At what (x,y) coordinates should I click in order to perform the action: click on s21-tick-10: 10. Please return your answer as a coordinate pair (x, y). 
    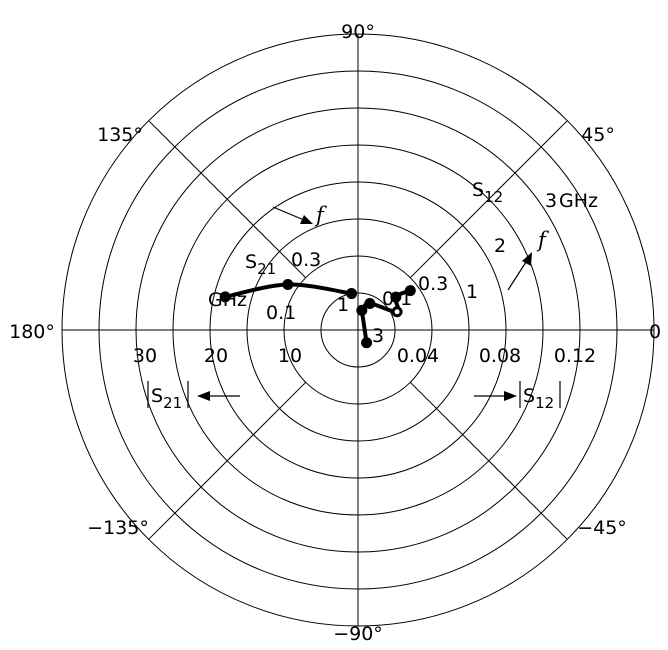
    Looking at the image, I should click on (290, 356).